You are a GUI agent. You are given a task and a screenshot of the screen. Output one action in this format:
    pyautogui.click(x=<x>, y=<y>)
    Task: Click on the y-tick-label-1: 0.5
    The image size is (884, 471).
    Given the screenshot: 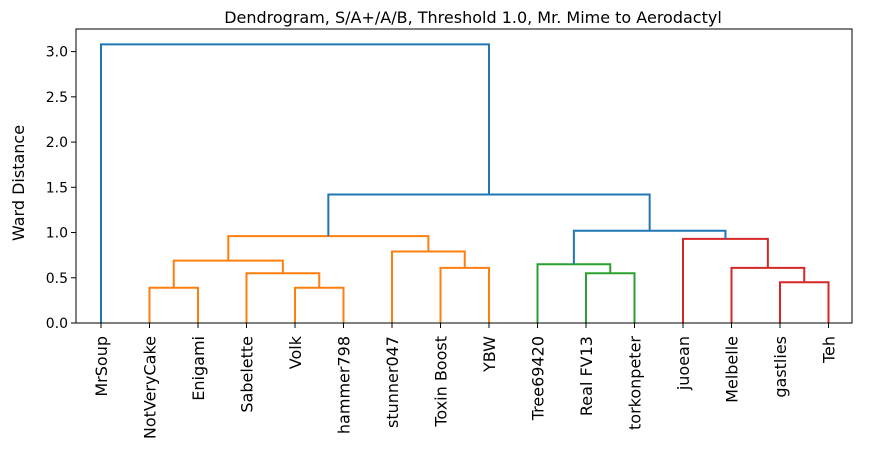 What is the action you would take?
    pyautogui.click(x=57, y=279)
    